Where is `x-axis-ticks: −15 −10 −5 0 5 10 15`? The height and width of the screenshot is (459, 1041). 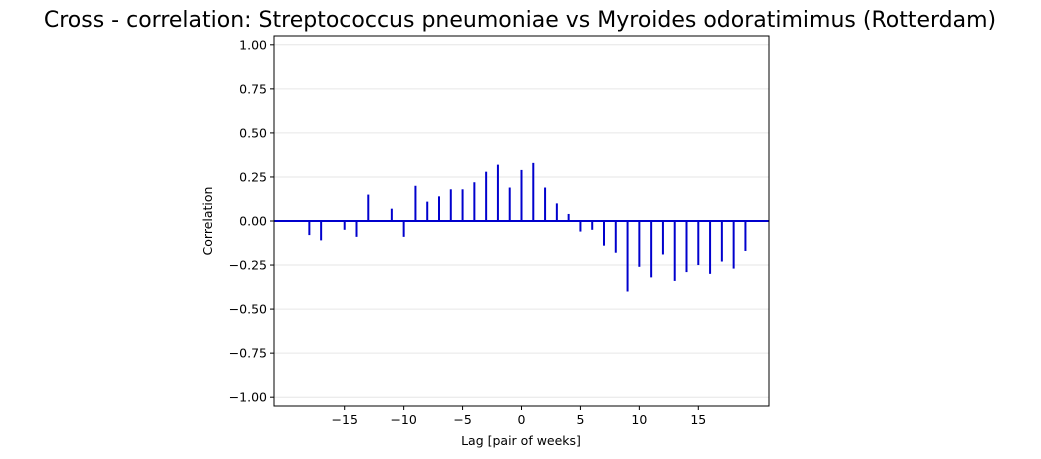
x-axis-ticks: −15 −10 −5 0 5 10 15 is located at coordinates (519, 416).